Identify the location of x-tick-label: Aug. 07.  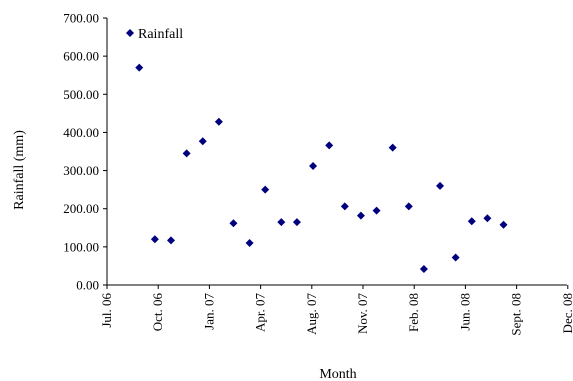
(311, 314).